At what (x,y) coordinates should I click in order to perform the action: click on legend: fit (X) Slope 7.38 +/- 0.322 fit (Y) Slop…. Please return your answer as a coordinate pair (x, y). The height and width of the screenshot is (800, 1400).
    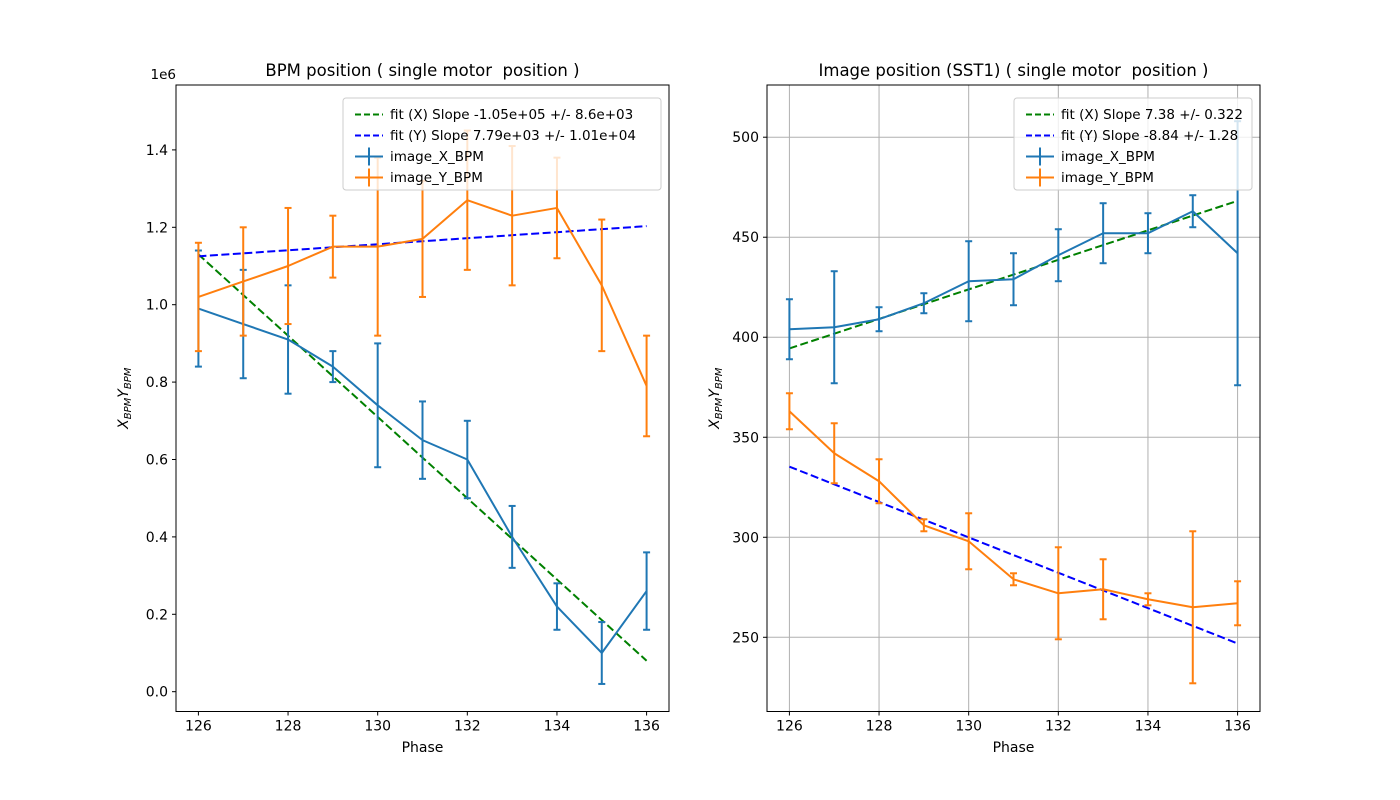
    Looking at the image, I should click on (1133, 144).